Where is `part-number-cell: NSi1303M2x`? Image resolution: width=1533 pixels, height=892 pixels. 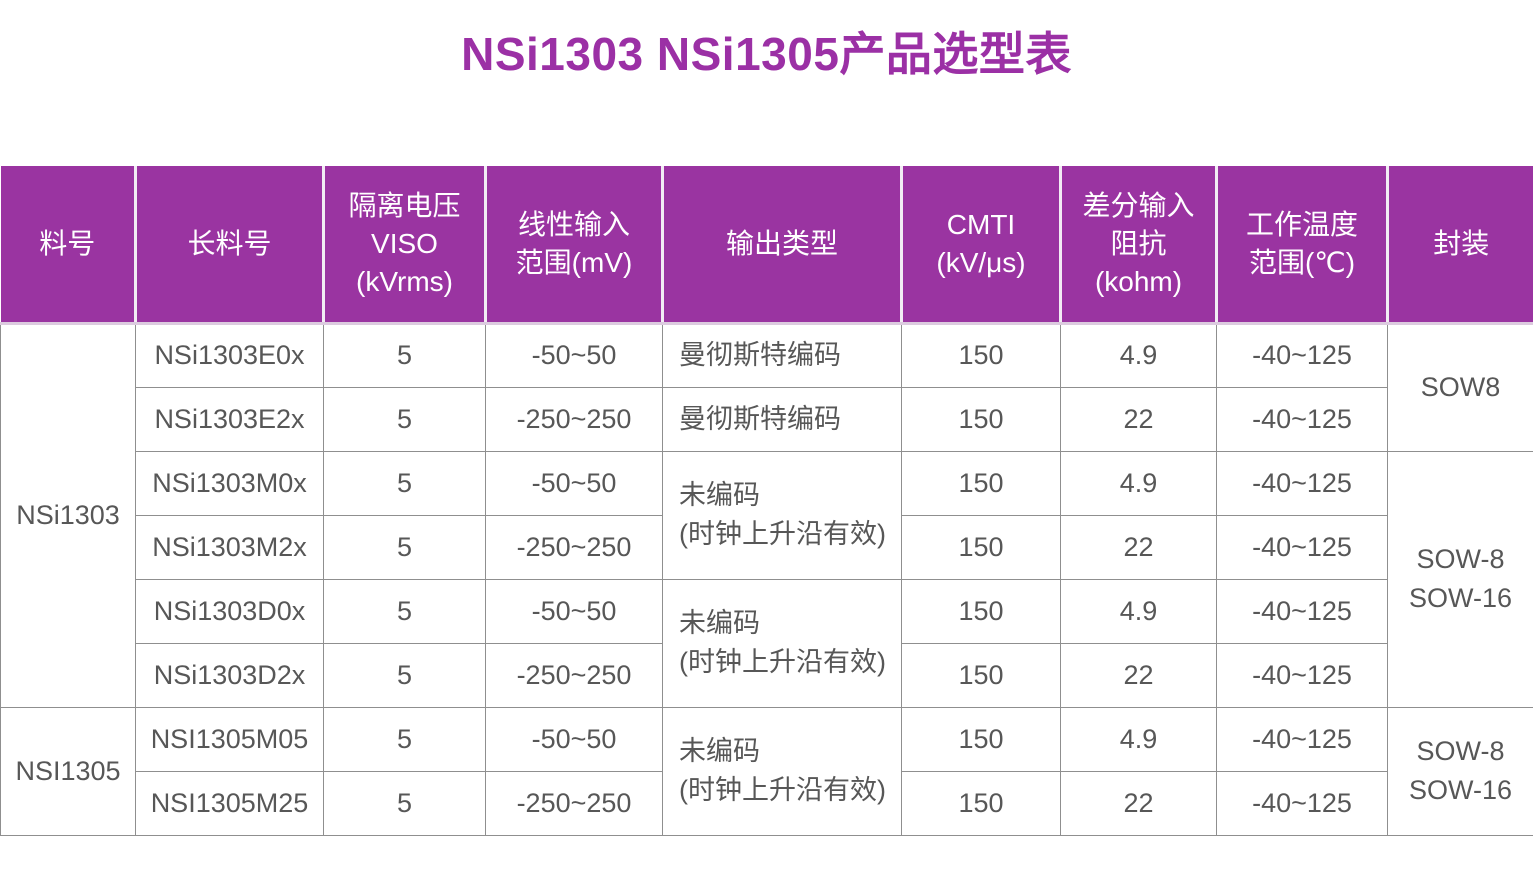
part-number-cell: NSi1303M2x is located at coordinates (230, 547).